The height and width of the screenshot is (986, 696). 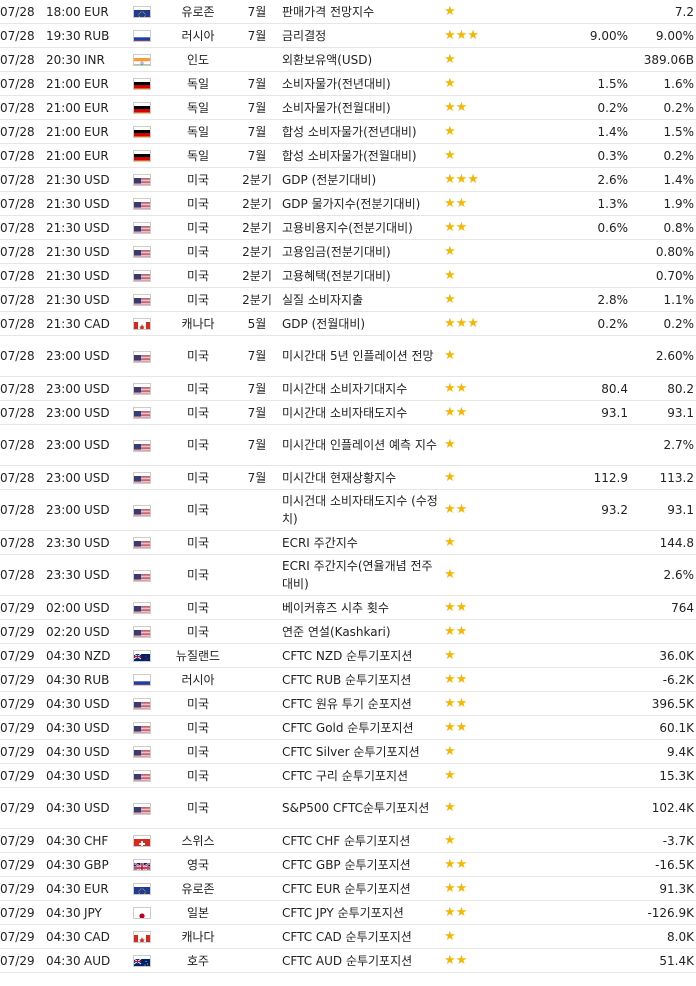 I want to click on event-name: 소비자물가(전월대비), so click(x=361, y=107).